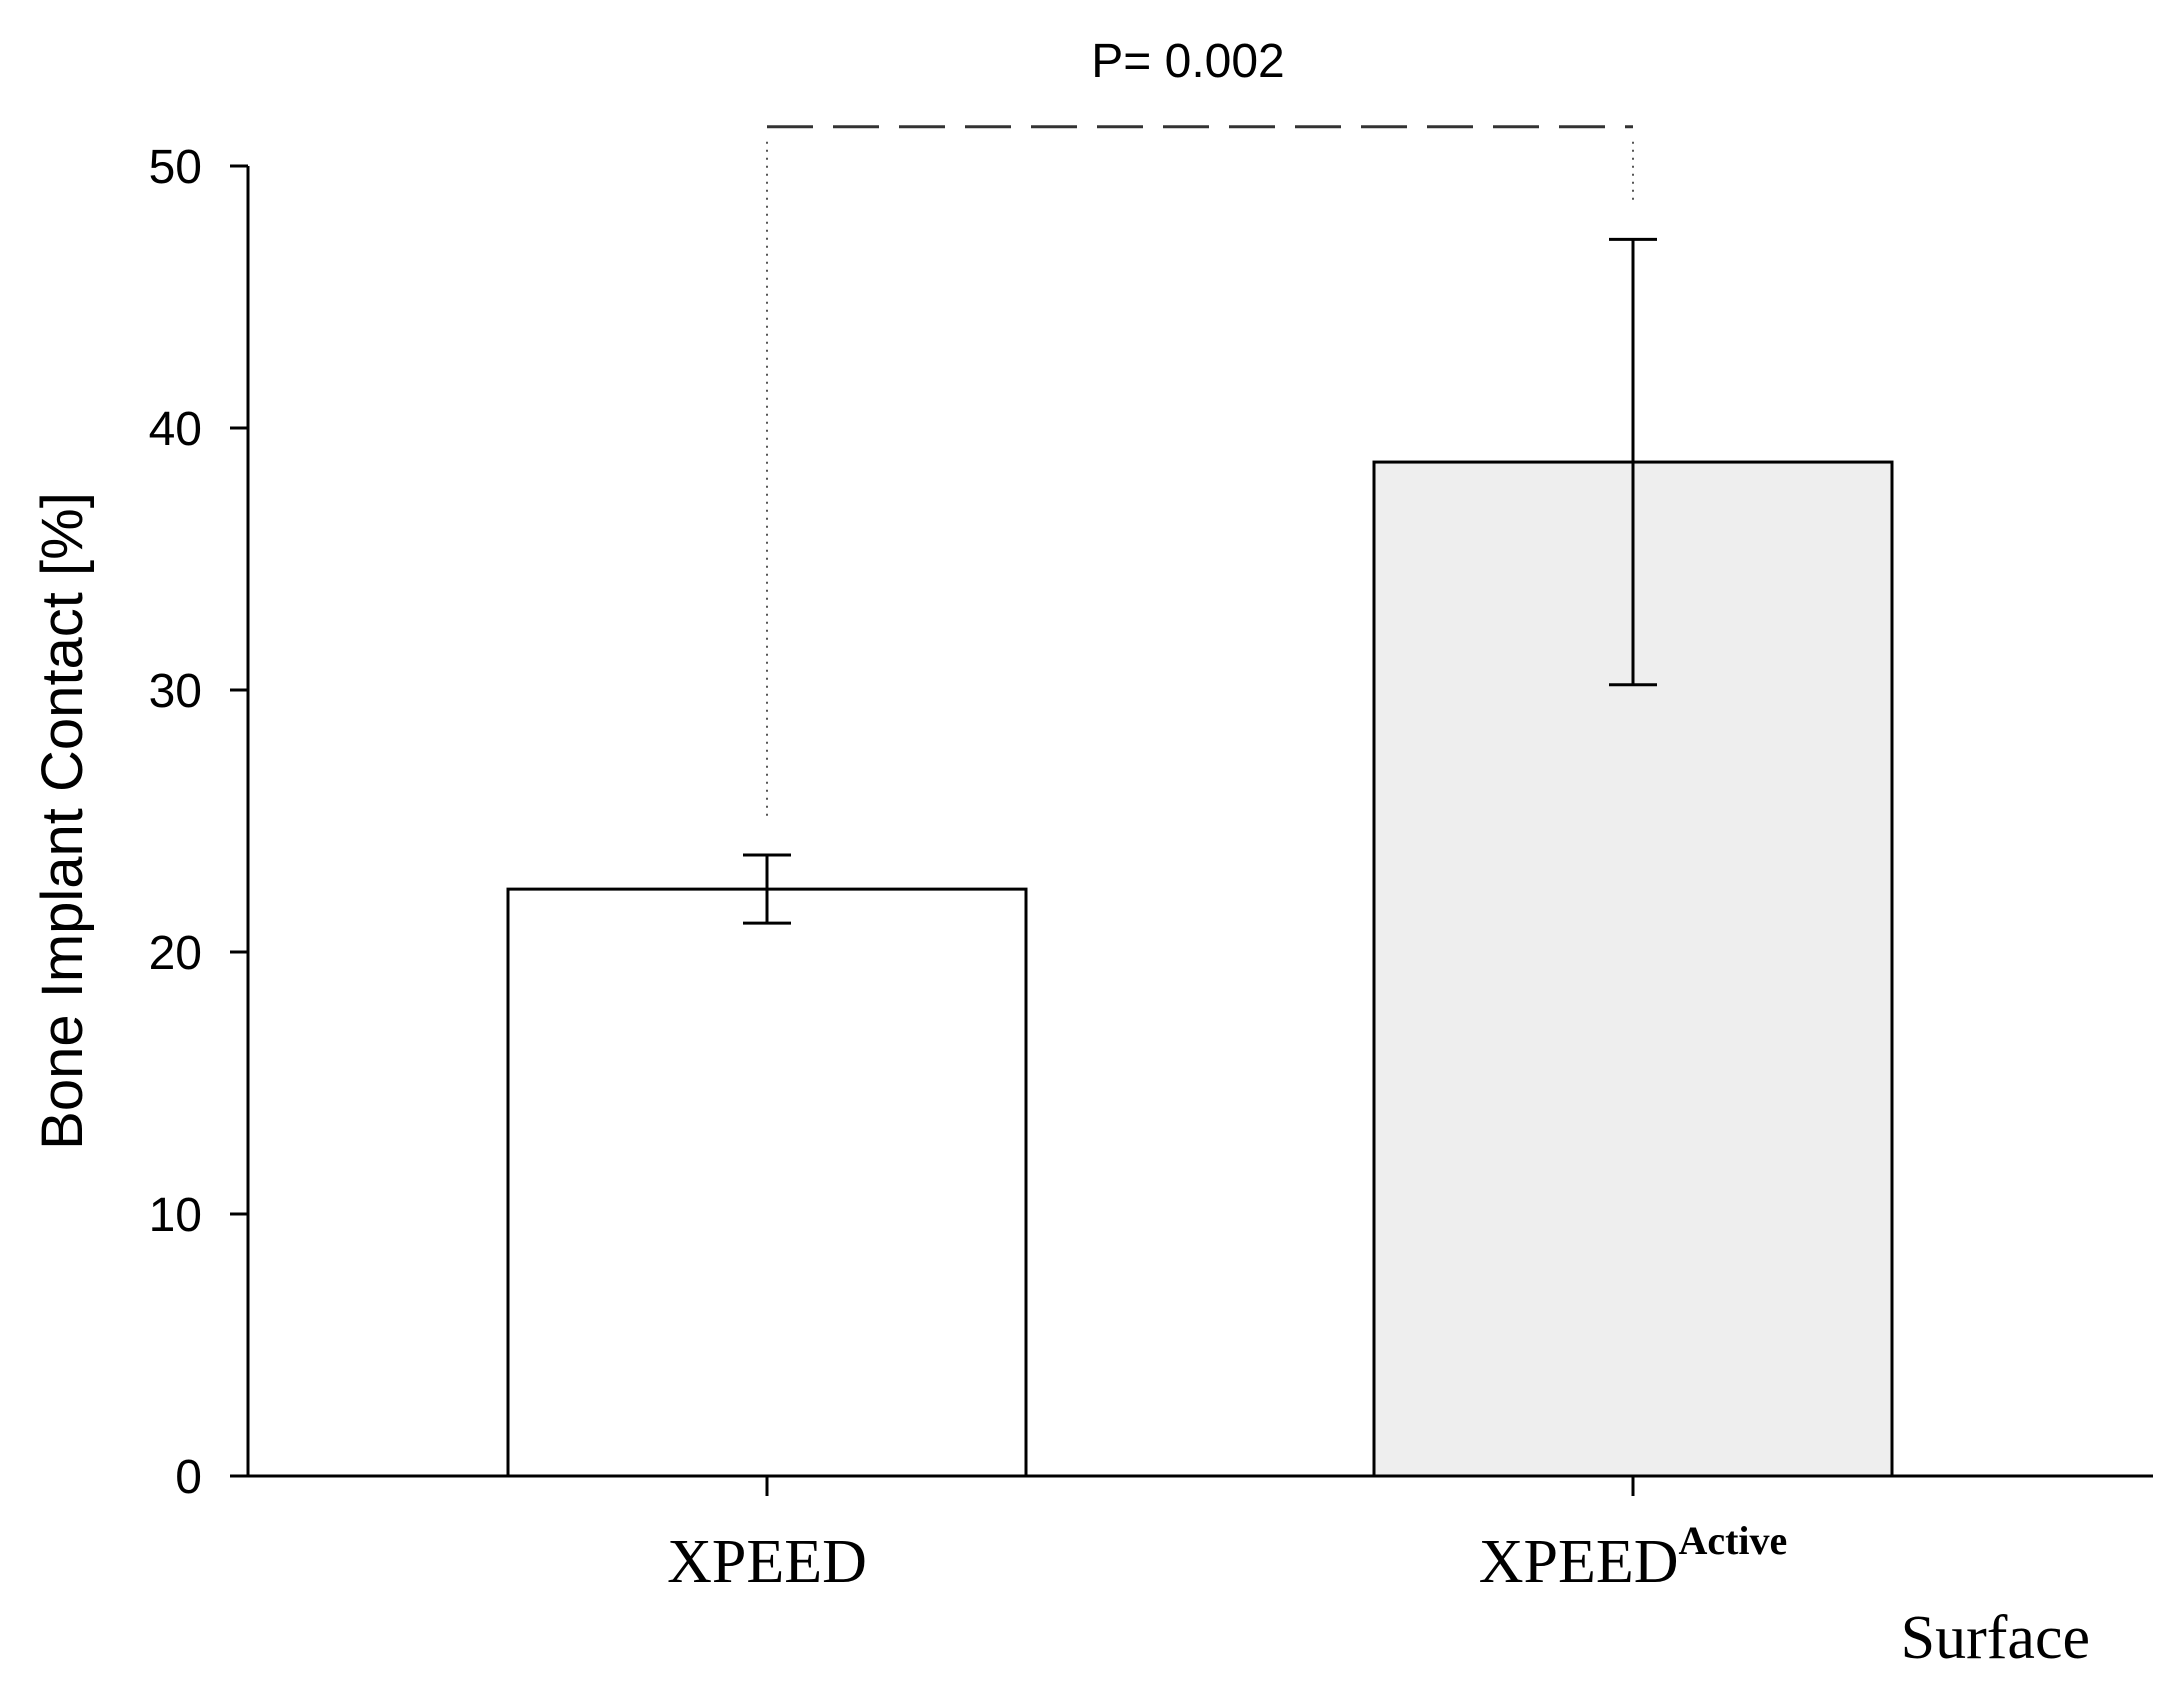 Image resolution: width=2171 pixels, height=1699 pixels. I want to click on y-axis-label: Bone Implant Contact [%], so click(62, 821).